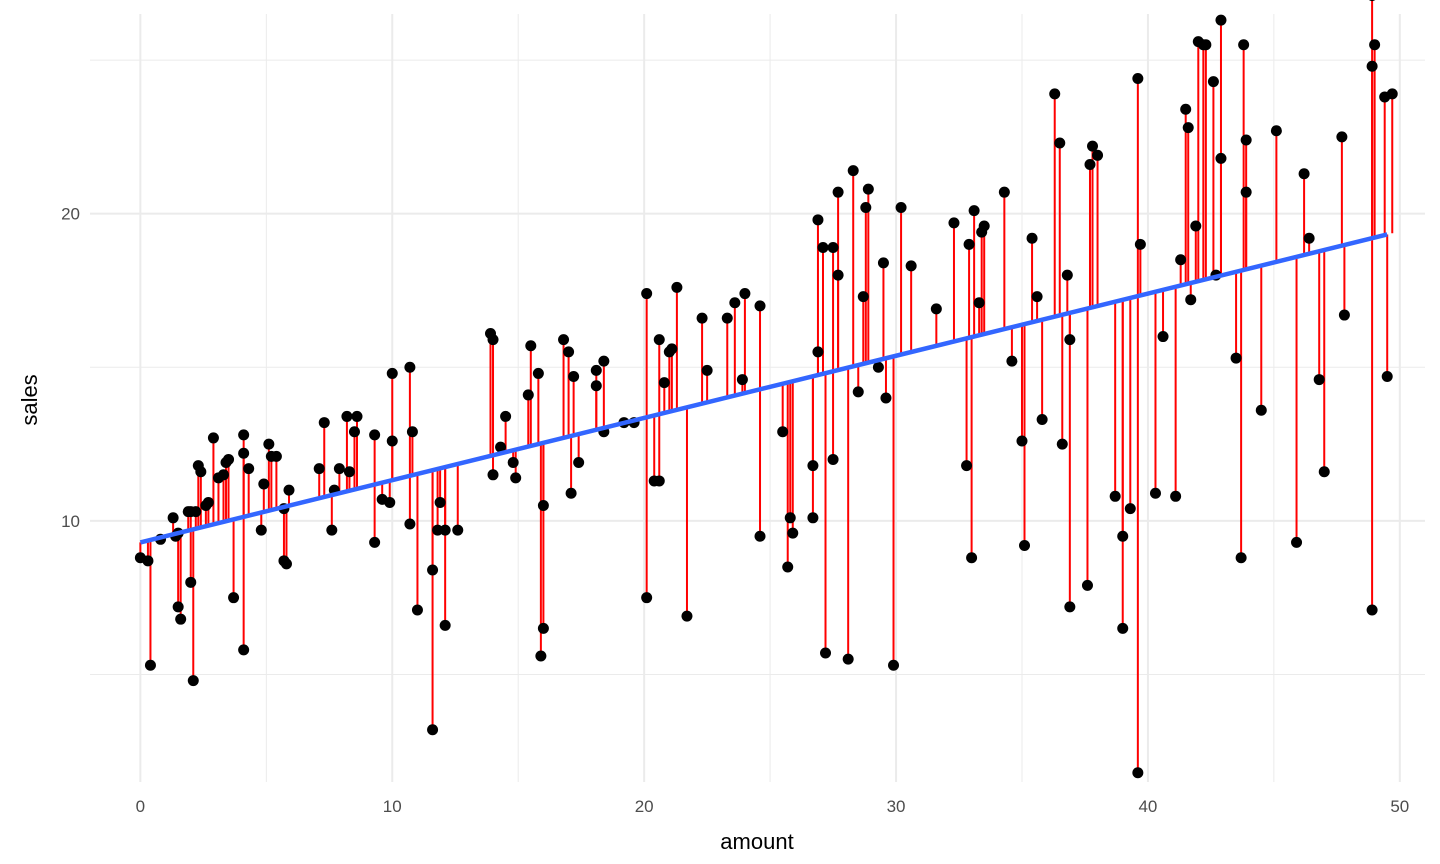 This screenshot has height=864, width=1440. I want to click on x-tick-label: 40, so click(1147, 806).